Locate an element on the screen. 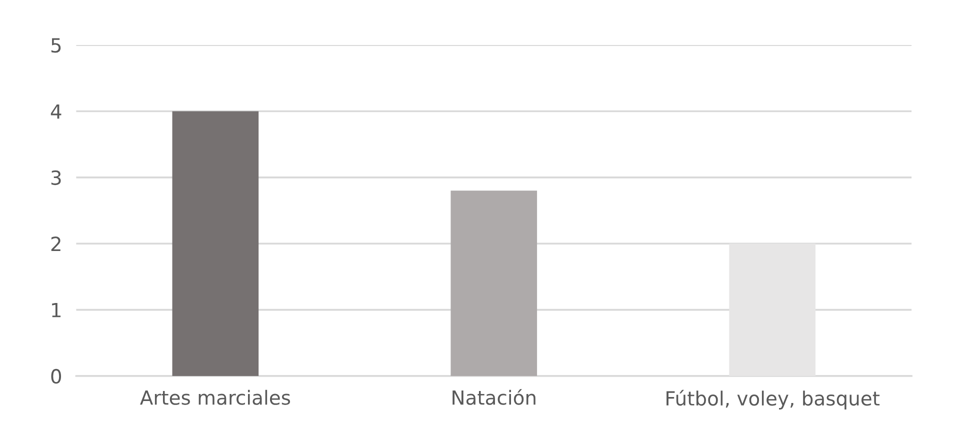 The height and width of the screenshot is (446, 977). y-tick-label: 4 is located at coordinates (56, 111).